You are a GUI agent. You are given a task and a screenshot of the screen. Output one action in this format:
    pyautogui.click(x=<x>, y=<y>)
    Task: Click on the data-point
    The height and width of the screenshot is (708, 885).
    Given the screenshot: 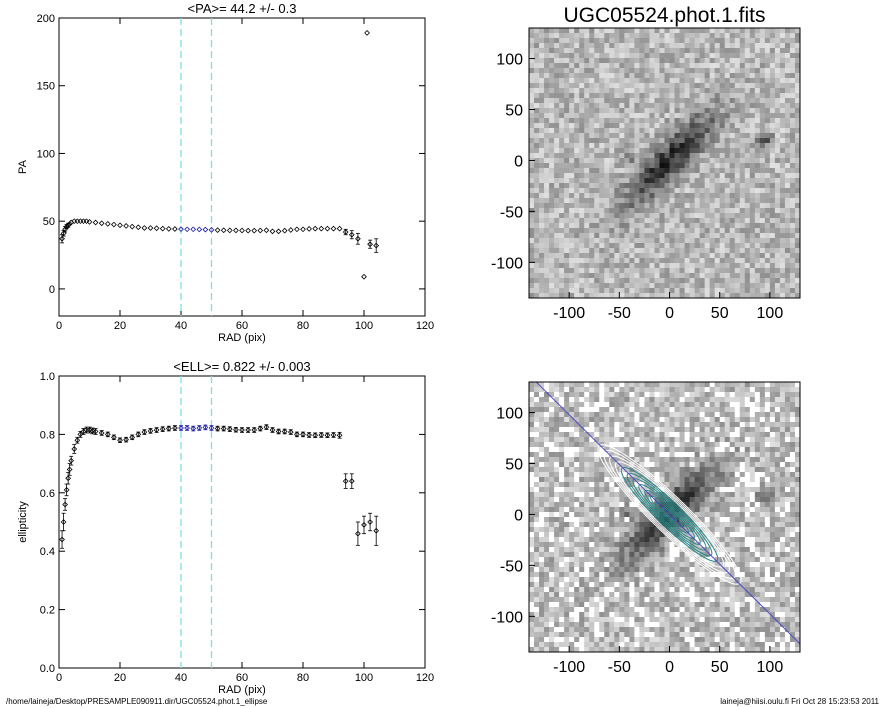 What is the action you would take?
    pyautogui.click(x=242, y=430)
    